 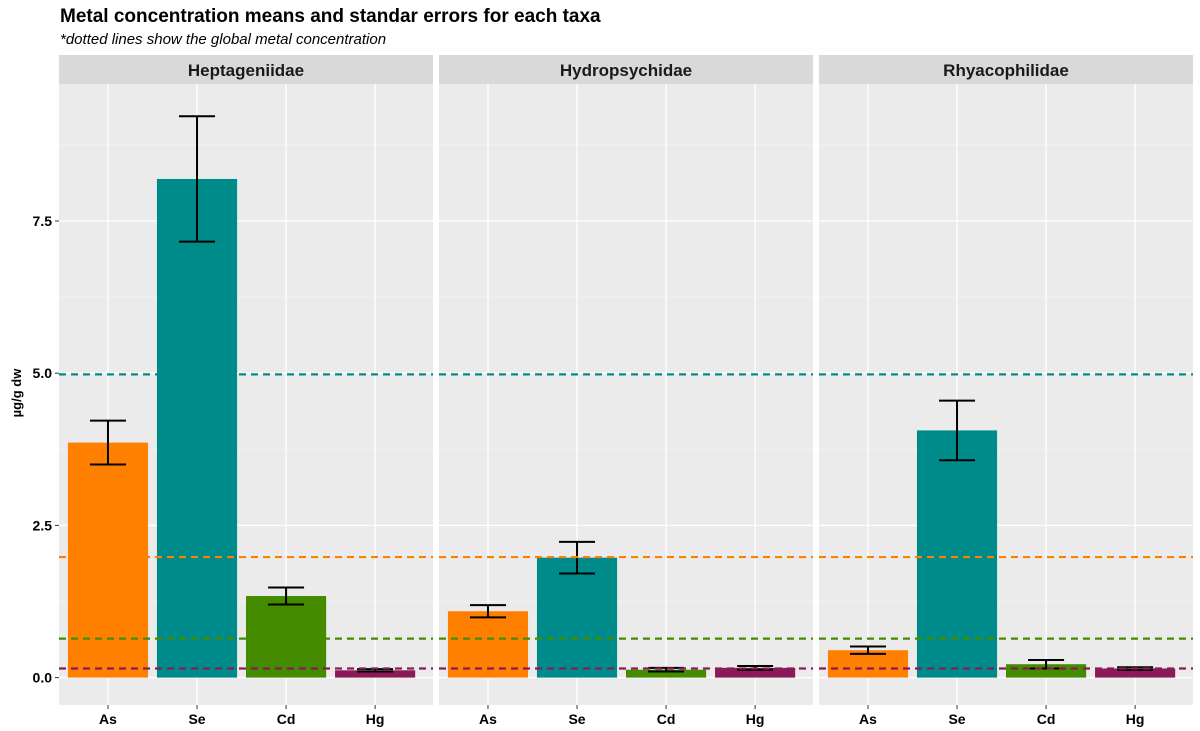 What do you see at coordinates (16, 393) in the screenshot?
I see `y-axis-label: µg/g dw` at bounding box center [16, 393].